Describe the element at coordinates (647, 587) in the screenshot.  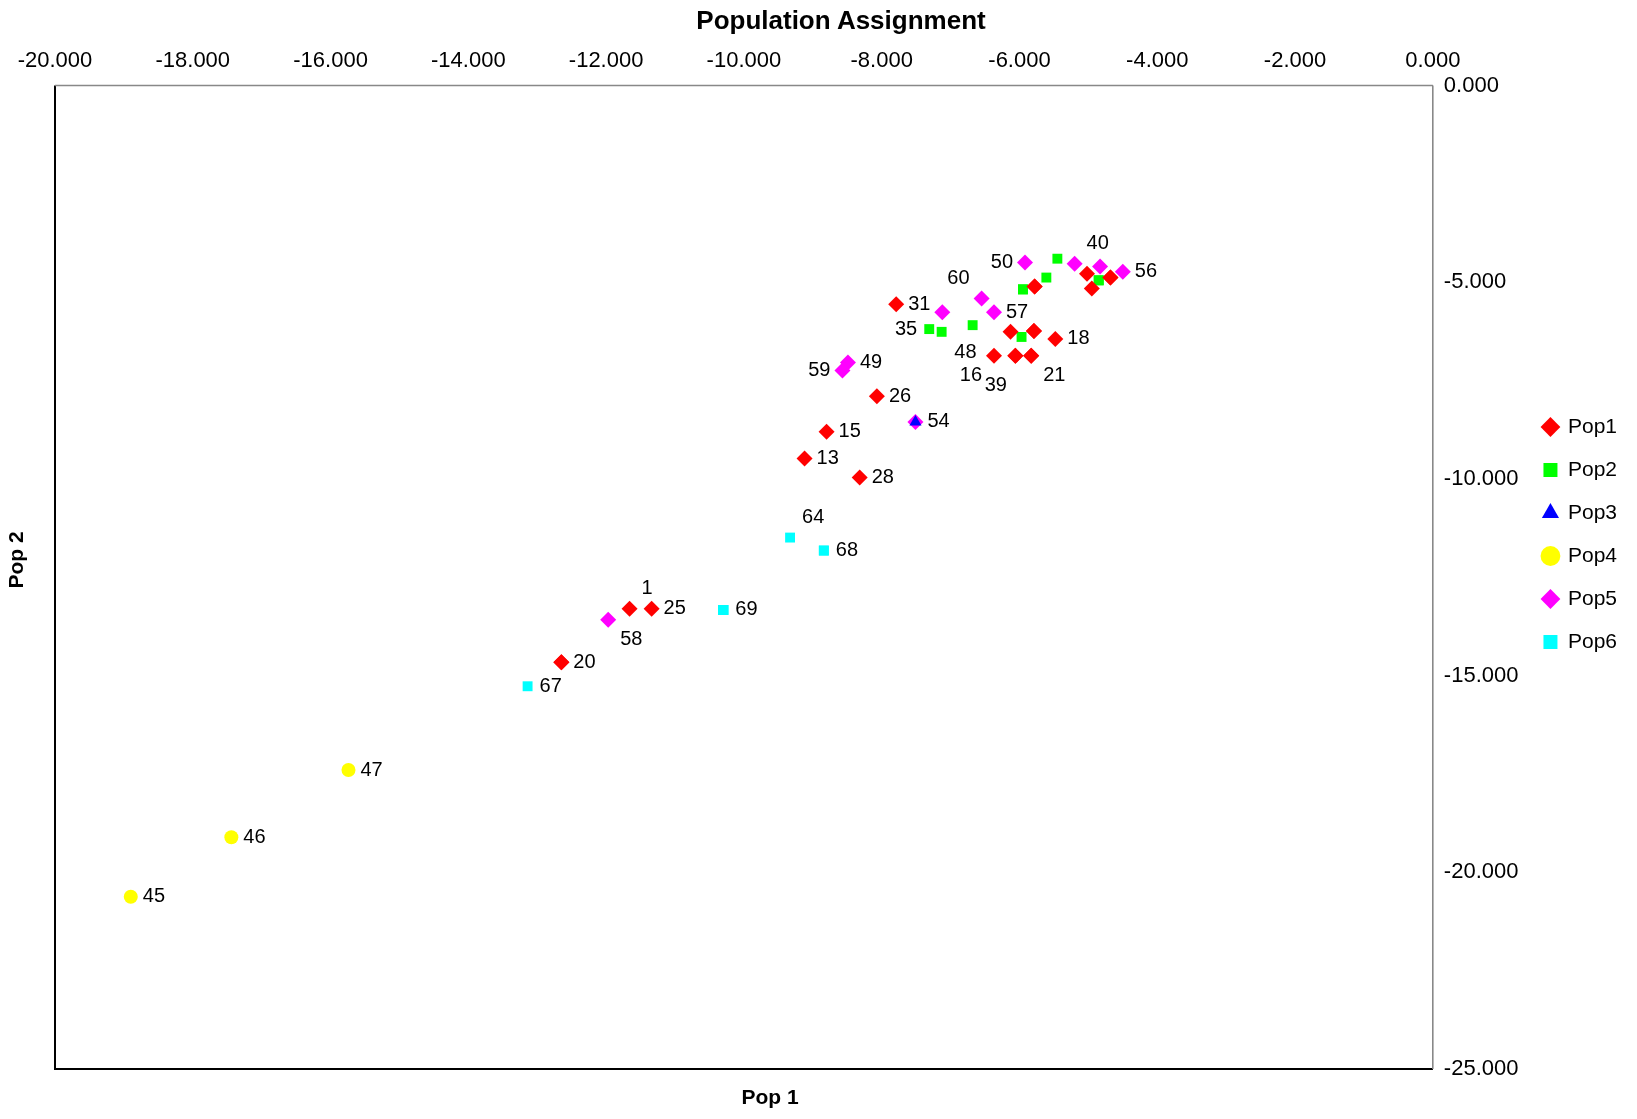
I see `annotation: 1` at that location.